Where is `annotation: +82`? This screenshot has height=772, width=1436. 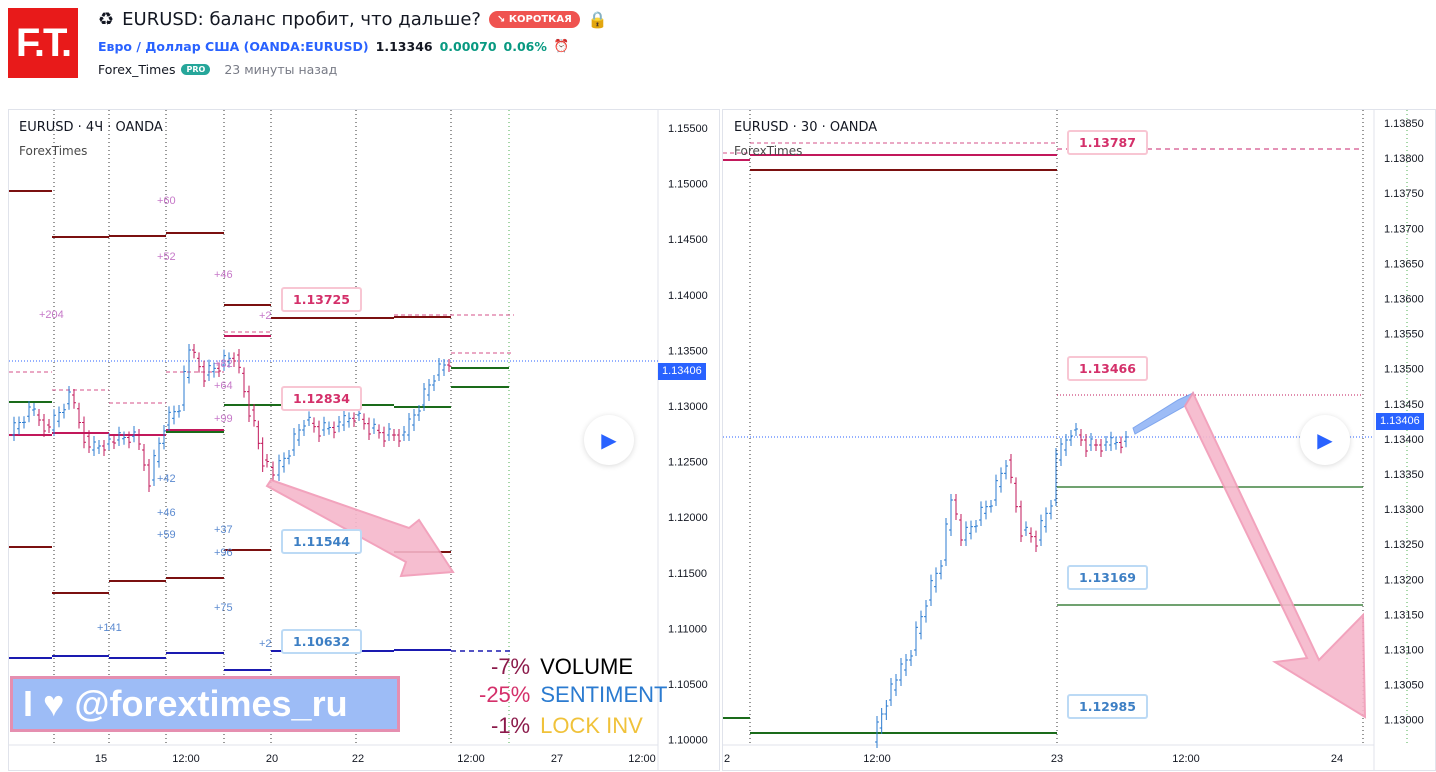 annotation: +82 is located at coordinates (223, 364).